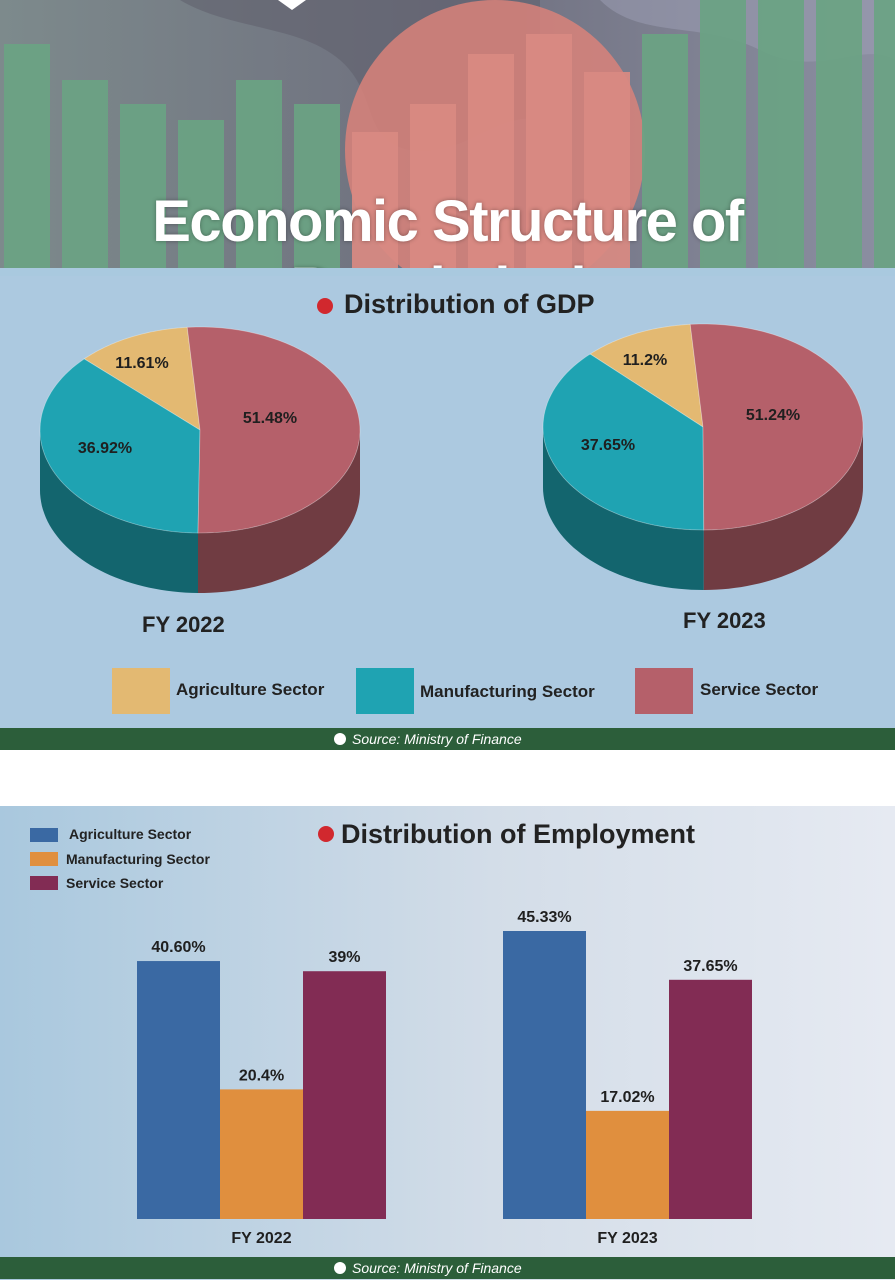 Image resolution: width=895 pixels, height=1280 pixels. Describe the element at coordinates (544, 917) in the screenshot. I see `employment-bar-value-label: 45.33%` at that location.